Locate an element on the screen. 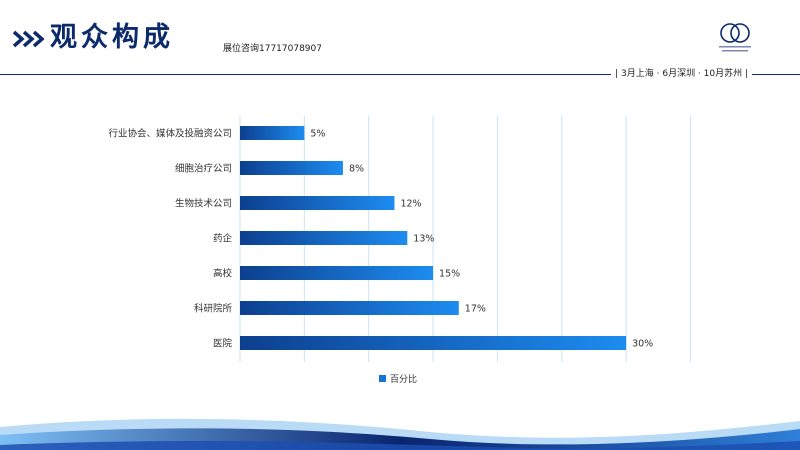 The height and width of the screenshot is (450, 800). chart-legend: 百分比 is located at coordinates (398, 378).